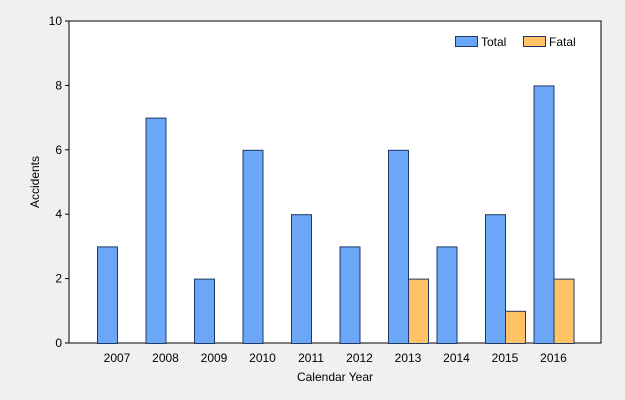  What do you see at coordinates (165, 358) in the screenshot?
I see `x-tick-label: 2008` at bounding box center [165, 358].